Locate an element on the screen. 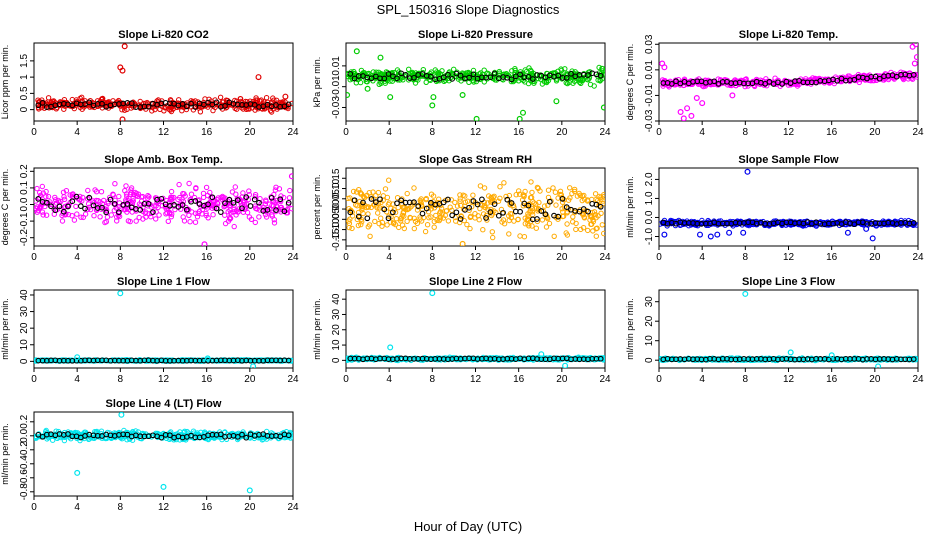 The width and height of the screenshot is (936, 540). y-tick-label: 2.0 is located at coordinates (649, 179).